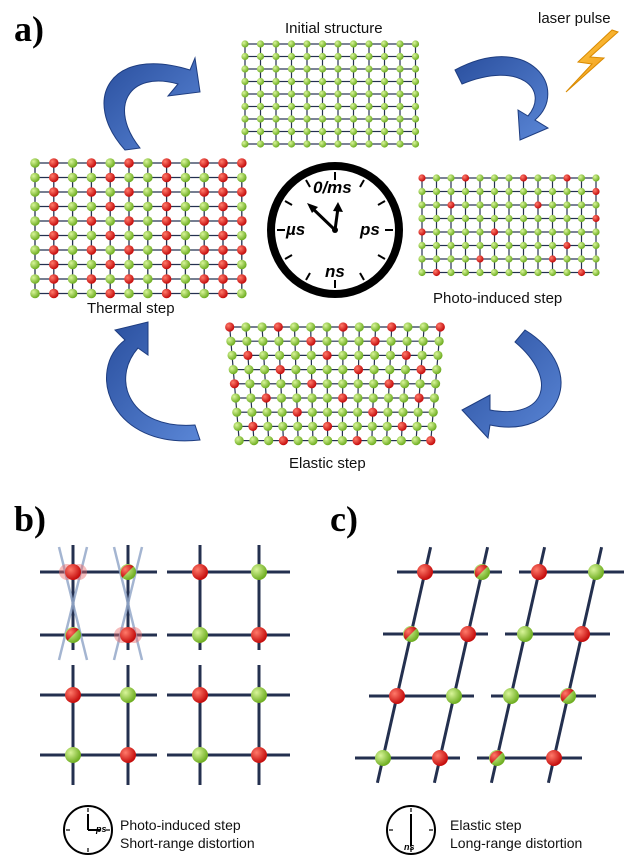 This screenshot has height=857, width=640. Describe the element at coordinates (330, 94) in the screenshot. I see `lattice-initial-structure` at that location.